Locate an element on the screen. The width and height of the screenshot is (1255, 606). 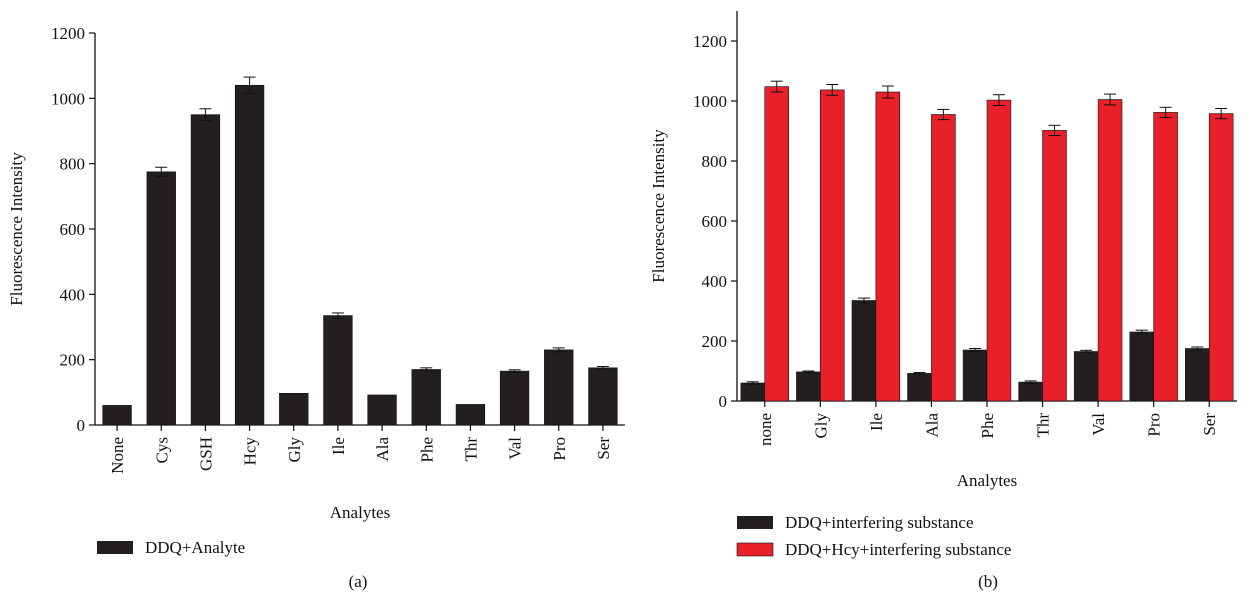
chart-a-y-tick-label: 1000 is located at coordinates (68, 98).